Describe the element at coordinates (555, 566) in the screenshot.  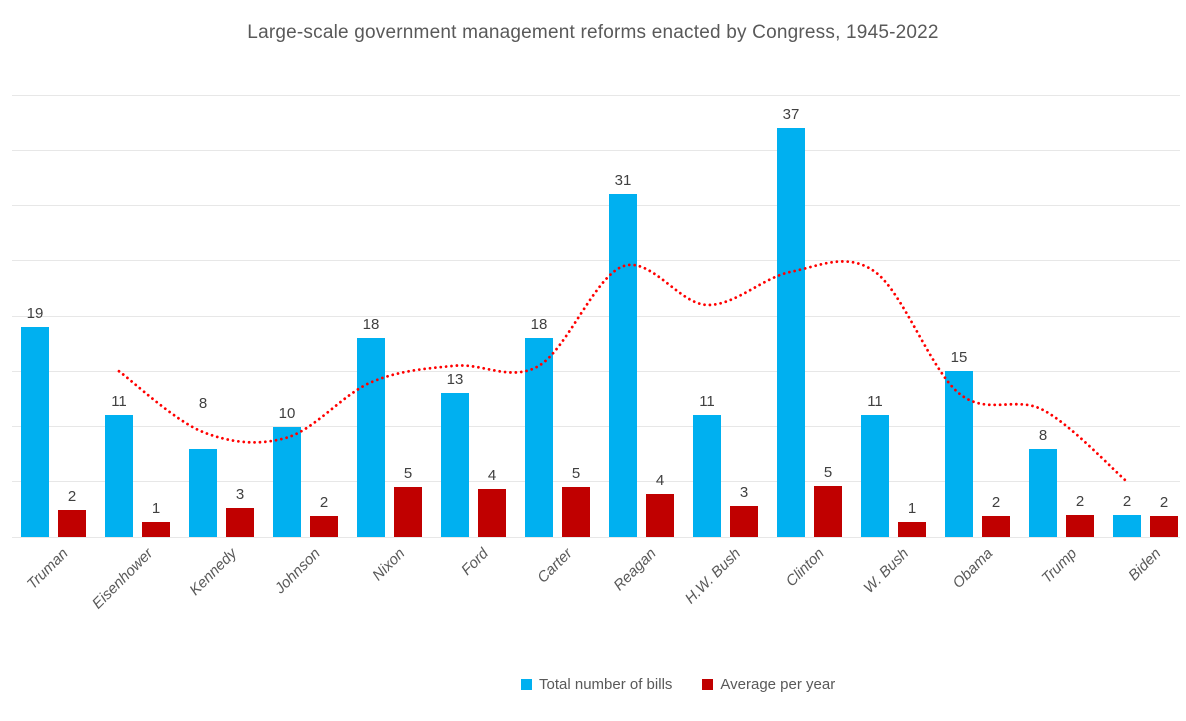
I see `x-axis-label-carter: Carter` at that location.